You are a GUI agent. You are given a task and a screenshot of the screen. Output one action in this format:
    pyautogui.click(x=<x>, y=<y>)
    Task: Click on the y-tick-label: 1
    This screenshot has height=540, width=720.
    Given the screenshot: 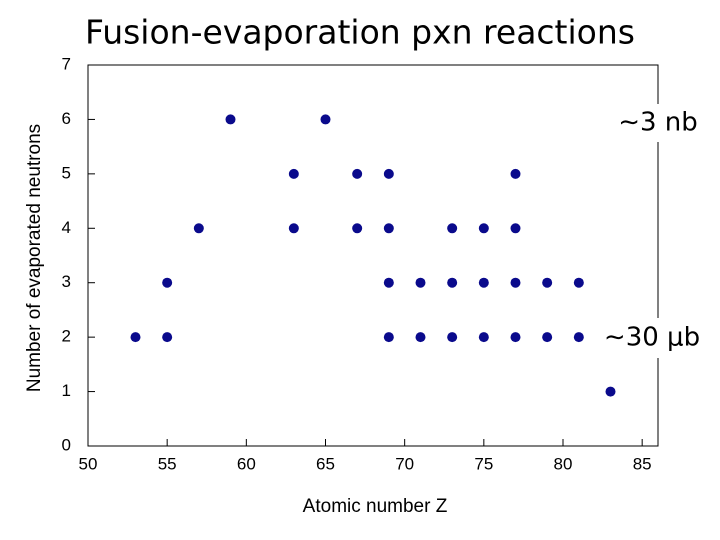 What is the action you would take?
    pyautogui.click(x=66, y=390)
    